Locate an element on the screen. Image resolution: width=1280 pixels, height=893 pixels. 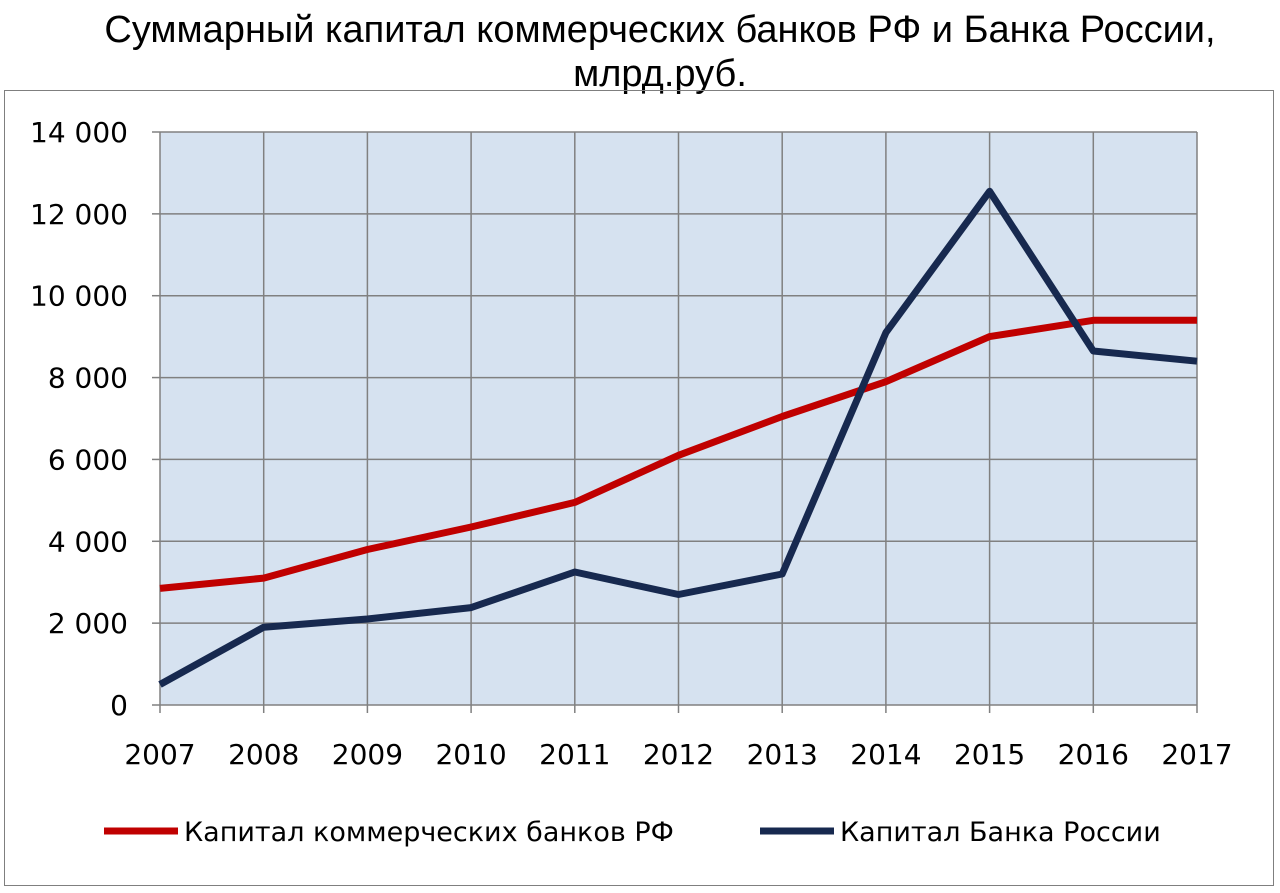
y-tick-label: 0 is located at coordinates (119, 705).